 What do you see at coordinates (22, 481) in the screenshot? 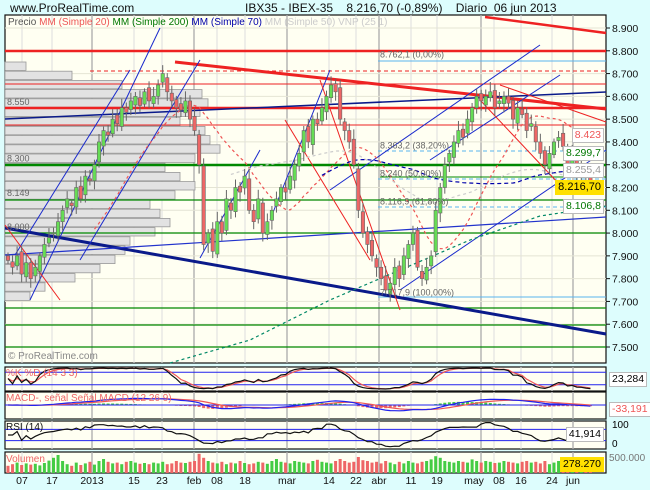
I see `date-label: 07` at bounding box center [22, 481].